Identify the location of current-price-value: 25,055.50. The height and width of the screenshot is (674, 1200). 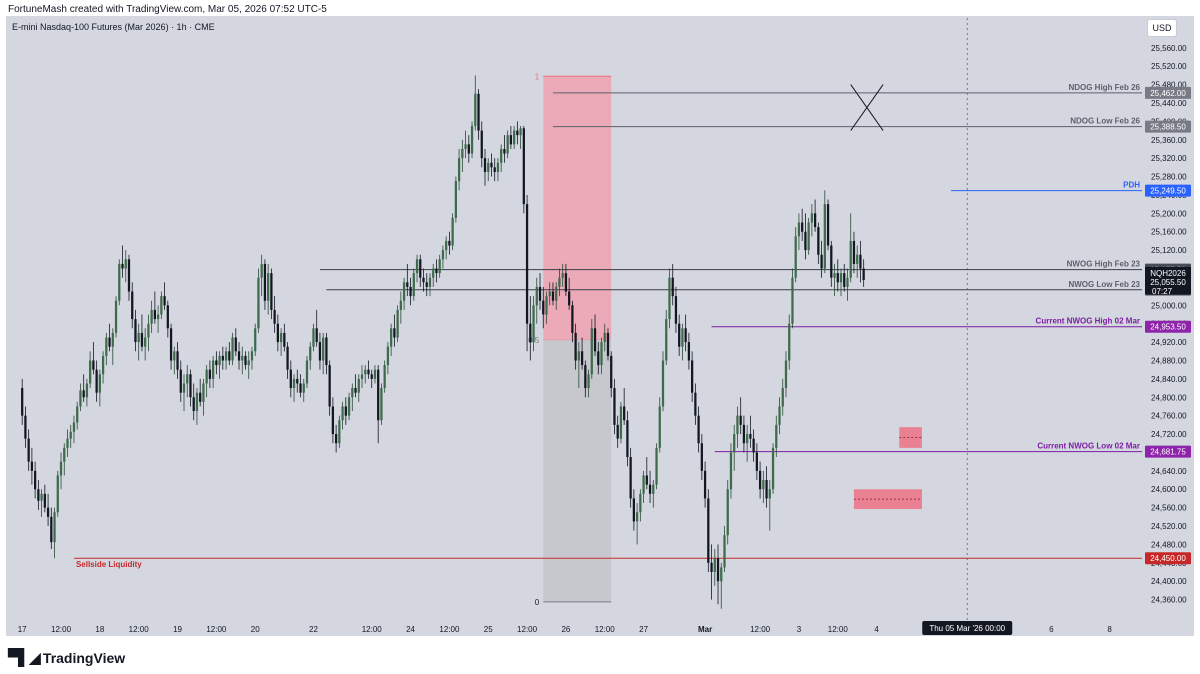
(1168, 282).